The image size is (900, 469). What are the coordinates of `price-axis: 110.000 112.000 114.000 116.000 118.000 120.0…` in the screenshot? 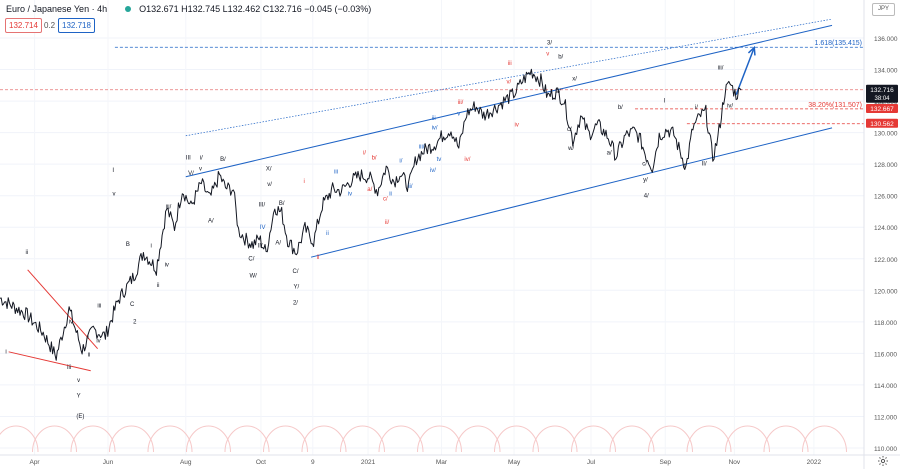 It's located at (880, 234).